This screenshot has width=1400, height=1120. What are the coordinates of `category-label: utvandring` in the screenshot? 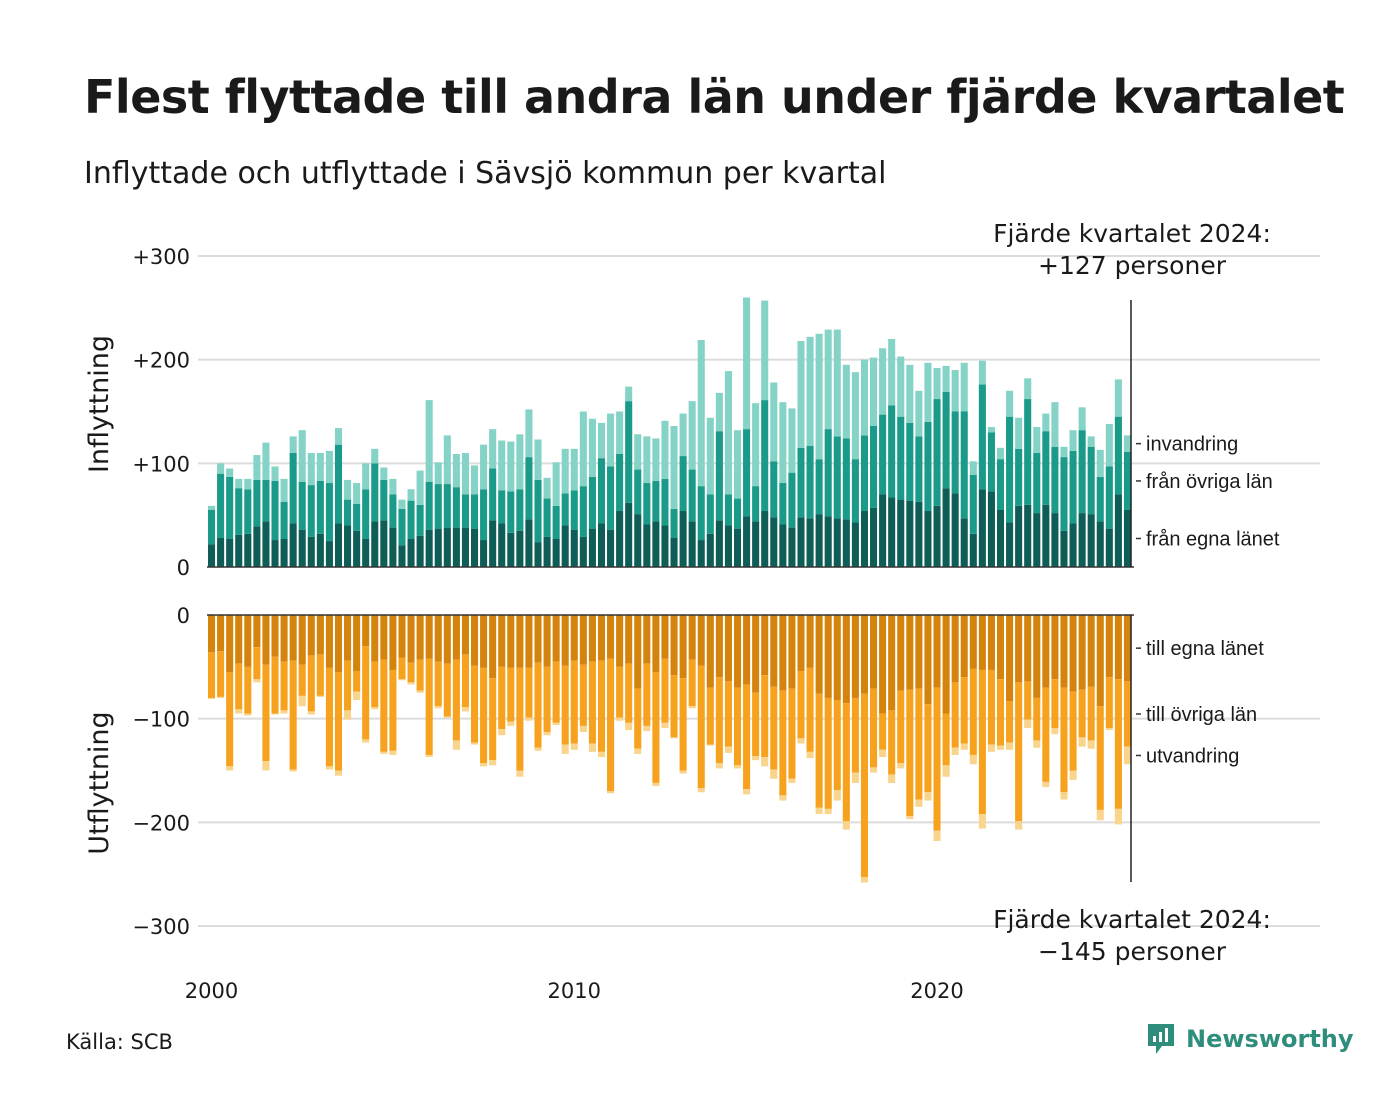 It's located at (1192, 756).